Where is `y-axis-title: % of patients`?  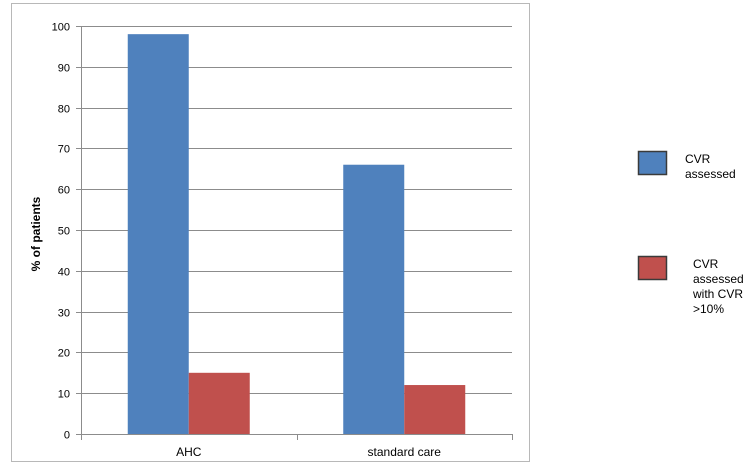
y-axis-title: % of patients is located at coordinates (36, 233).